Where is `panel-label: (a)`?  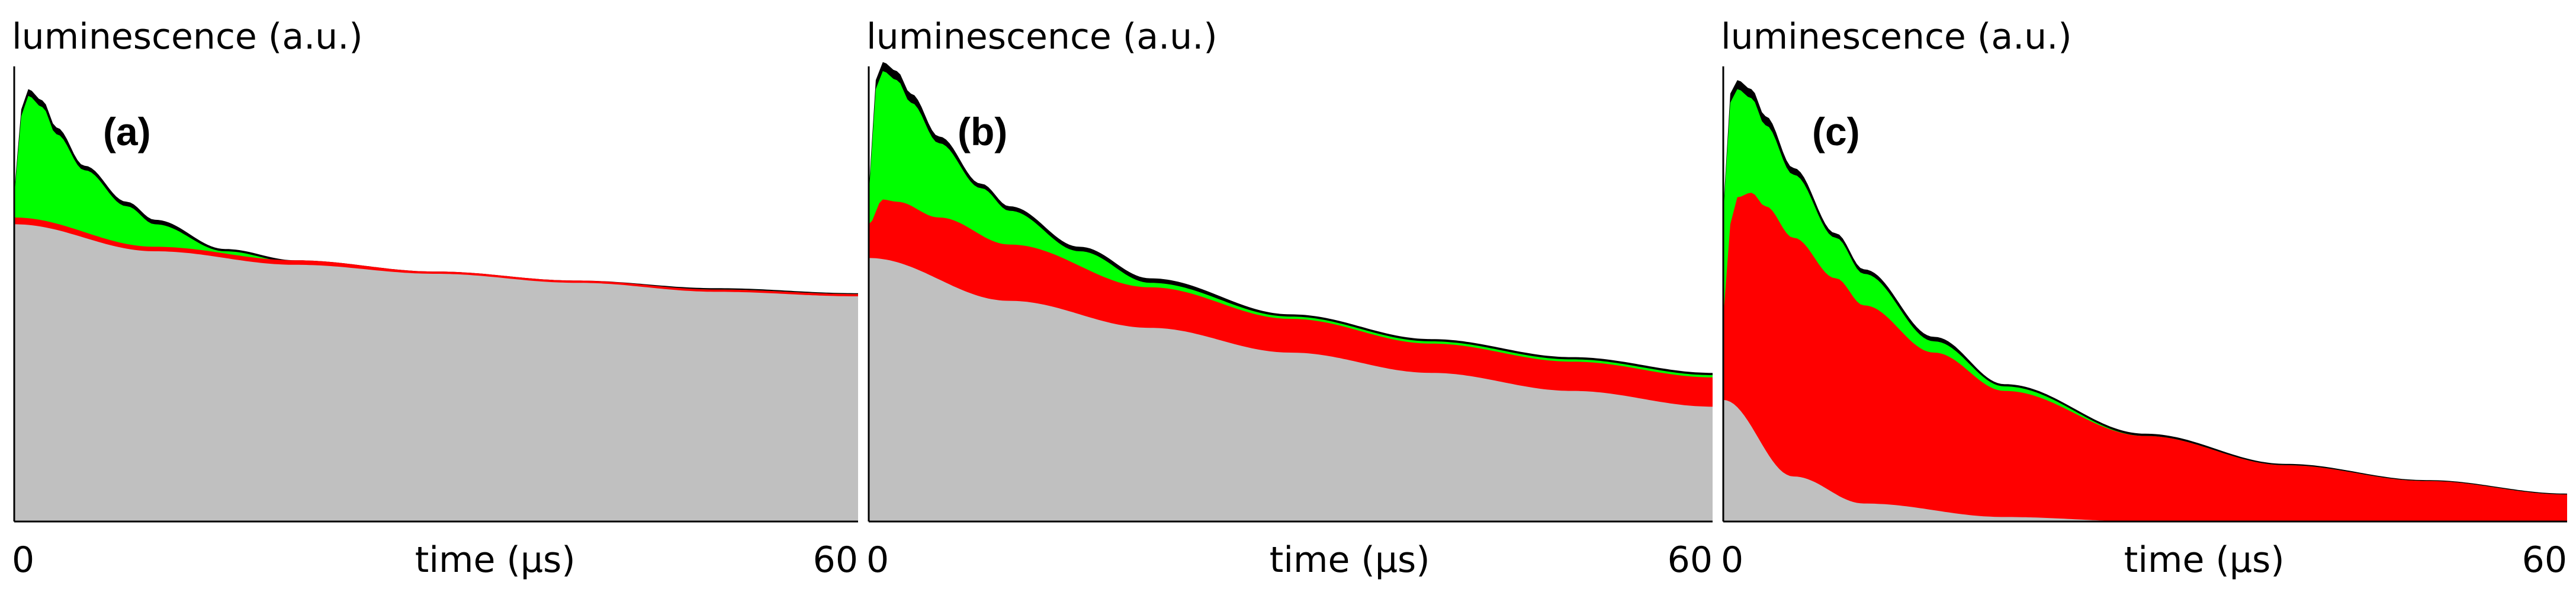 panel-label: (a) is located at coordinates (127, 131).